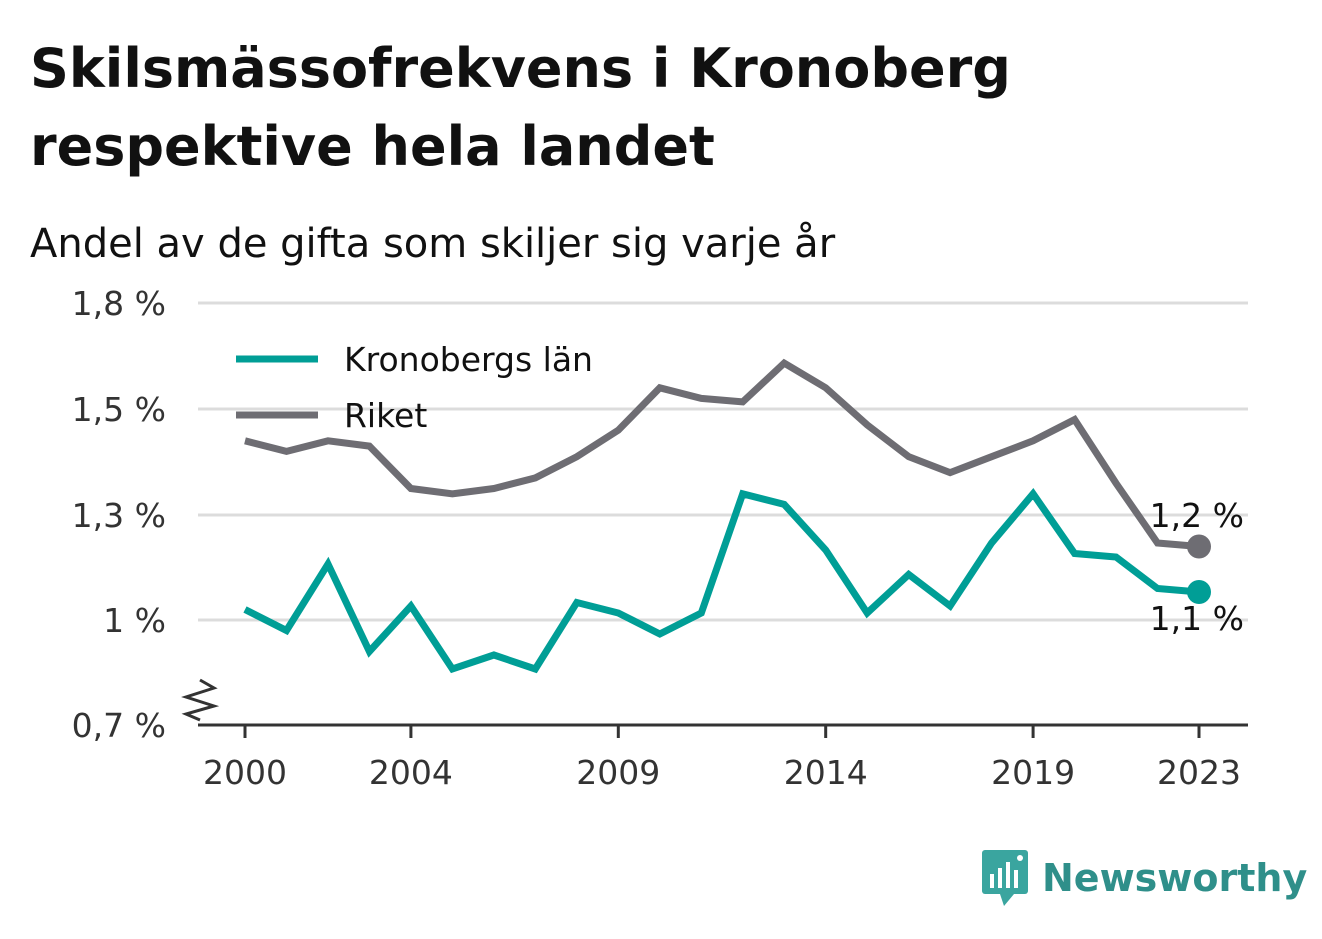 This screenshot has width=1322, height=939. I want to click on y-tick-label: 0,7 %, so click(119, 725).